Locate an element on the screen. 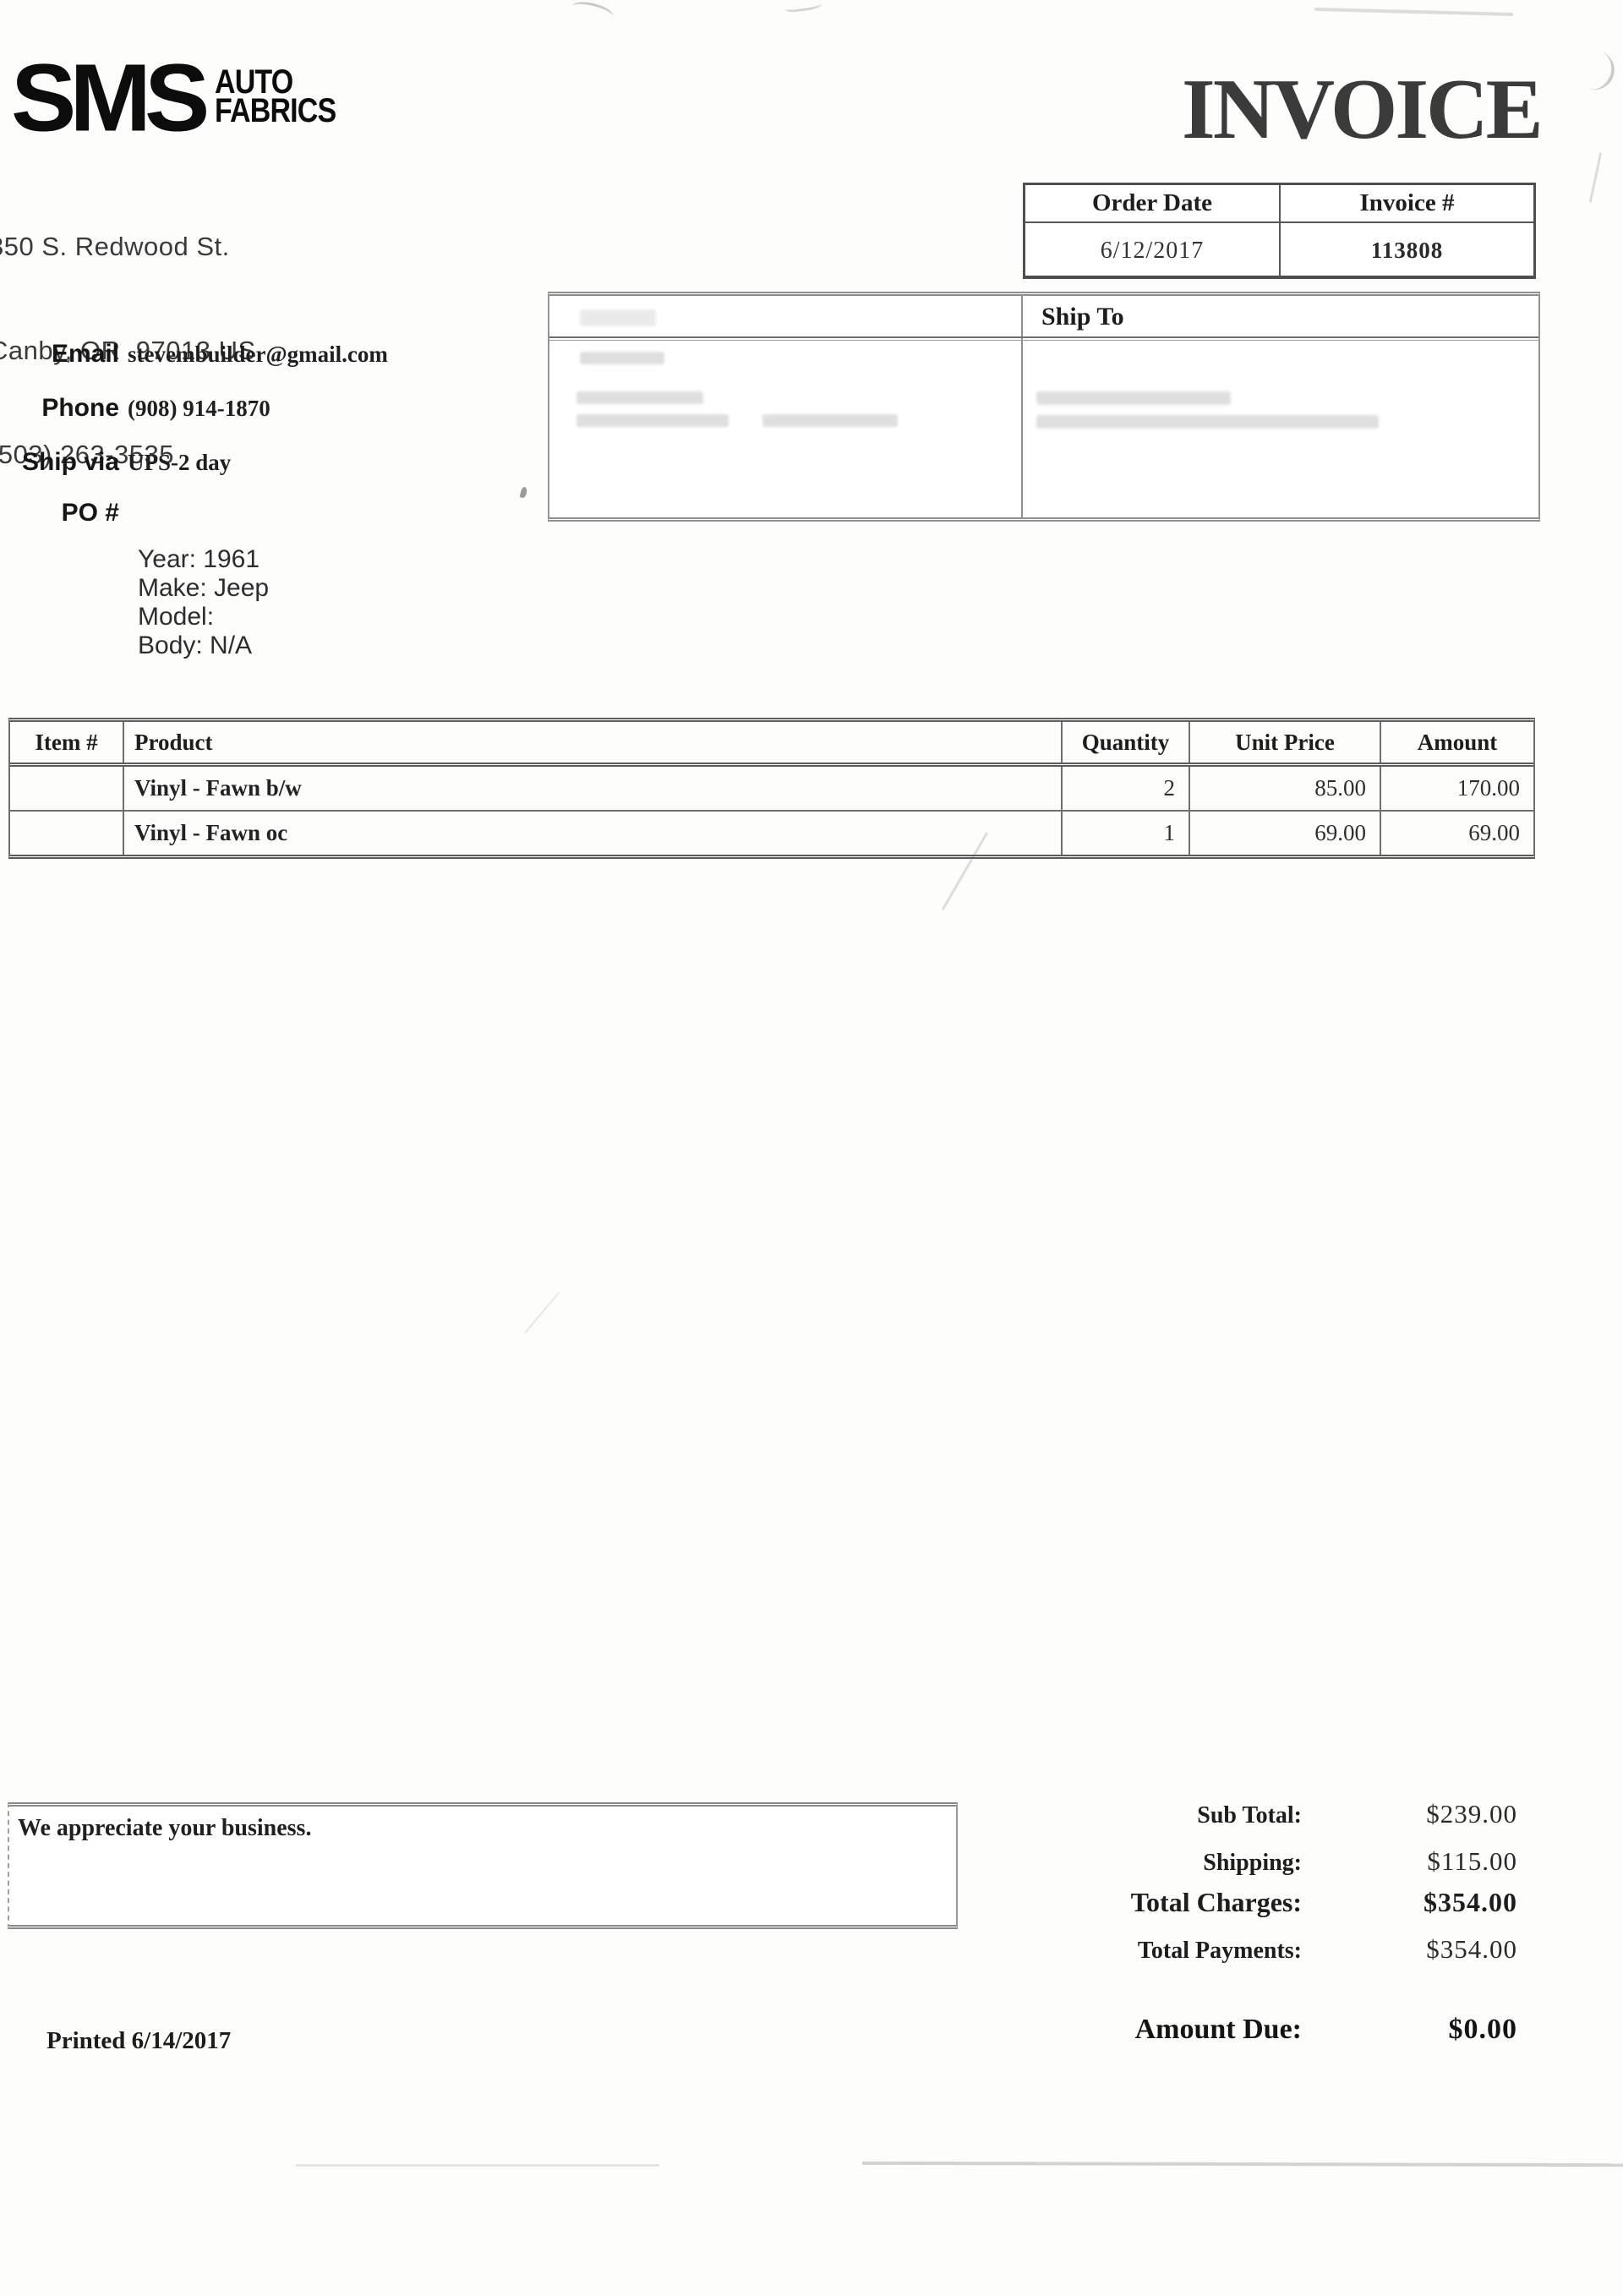  scan-artifact-corner-curl is located at coordinates (1593, 69).